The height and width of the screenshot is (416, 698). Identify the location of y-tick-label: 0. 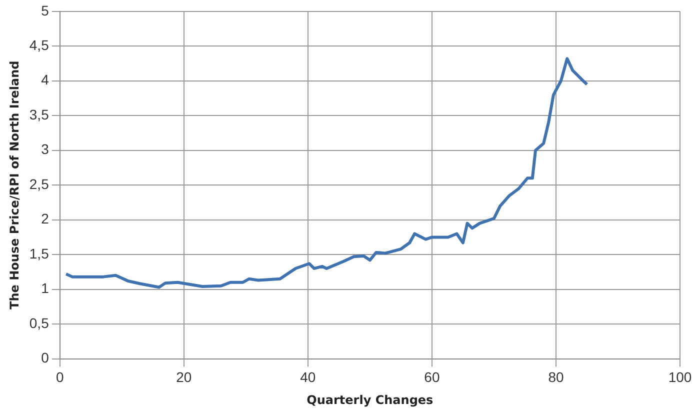
(45, 358).